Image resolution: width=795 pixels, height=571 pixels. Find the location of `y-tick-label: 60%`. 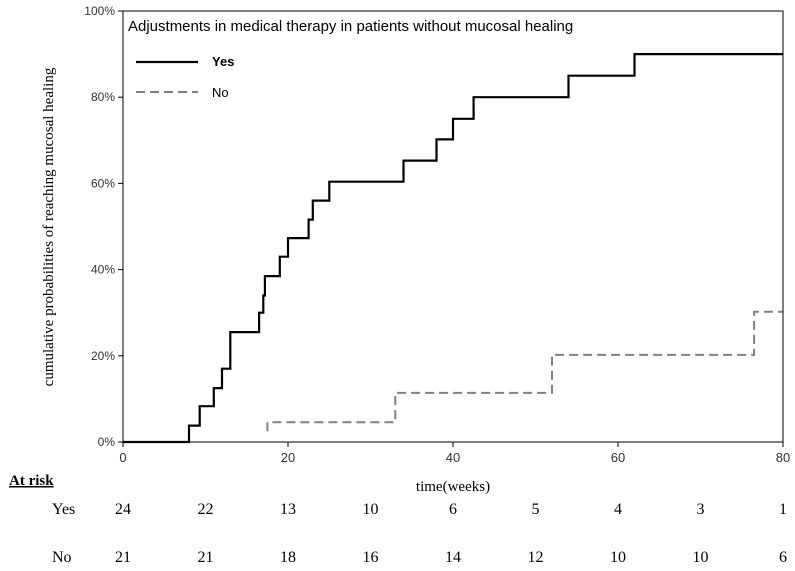

y-tick-label: 60% is located at coordinates (103, 183).